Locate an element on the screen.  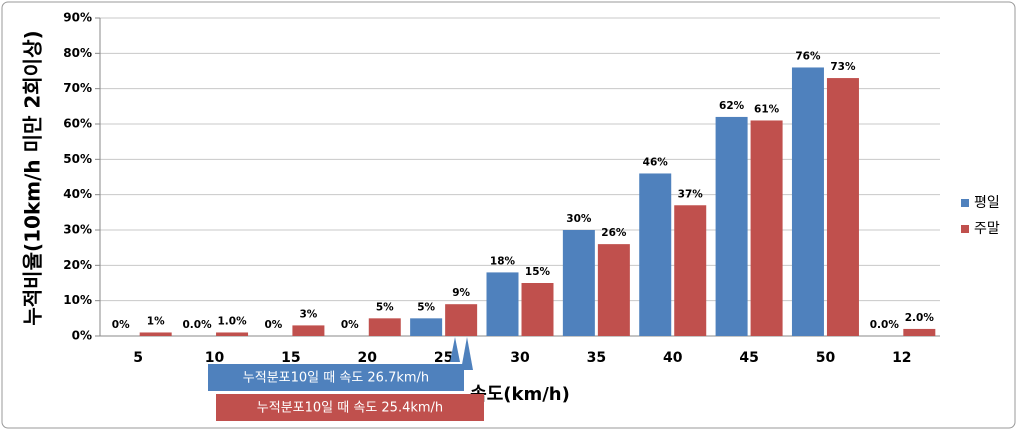
y-tick-label: 30% is located at coordinates (77, 230).